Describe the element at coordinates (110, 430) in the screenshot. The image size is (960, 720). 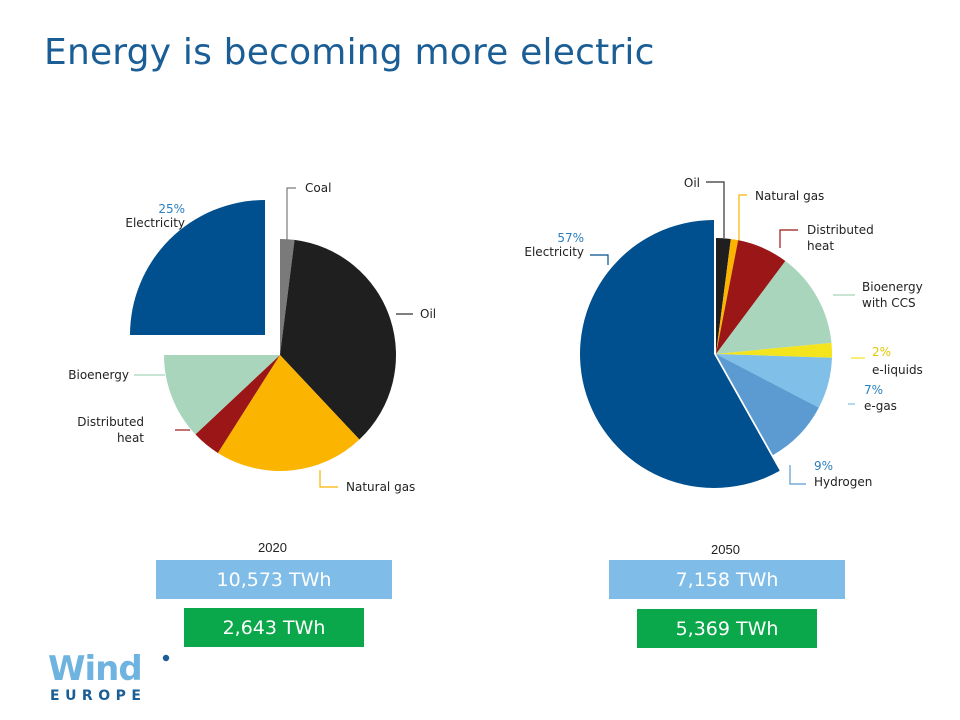
I see `label-distributed-heat-2020: Distributed heat` at that location.